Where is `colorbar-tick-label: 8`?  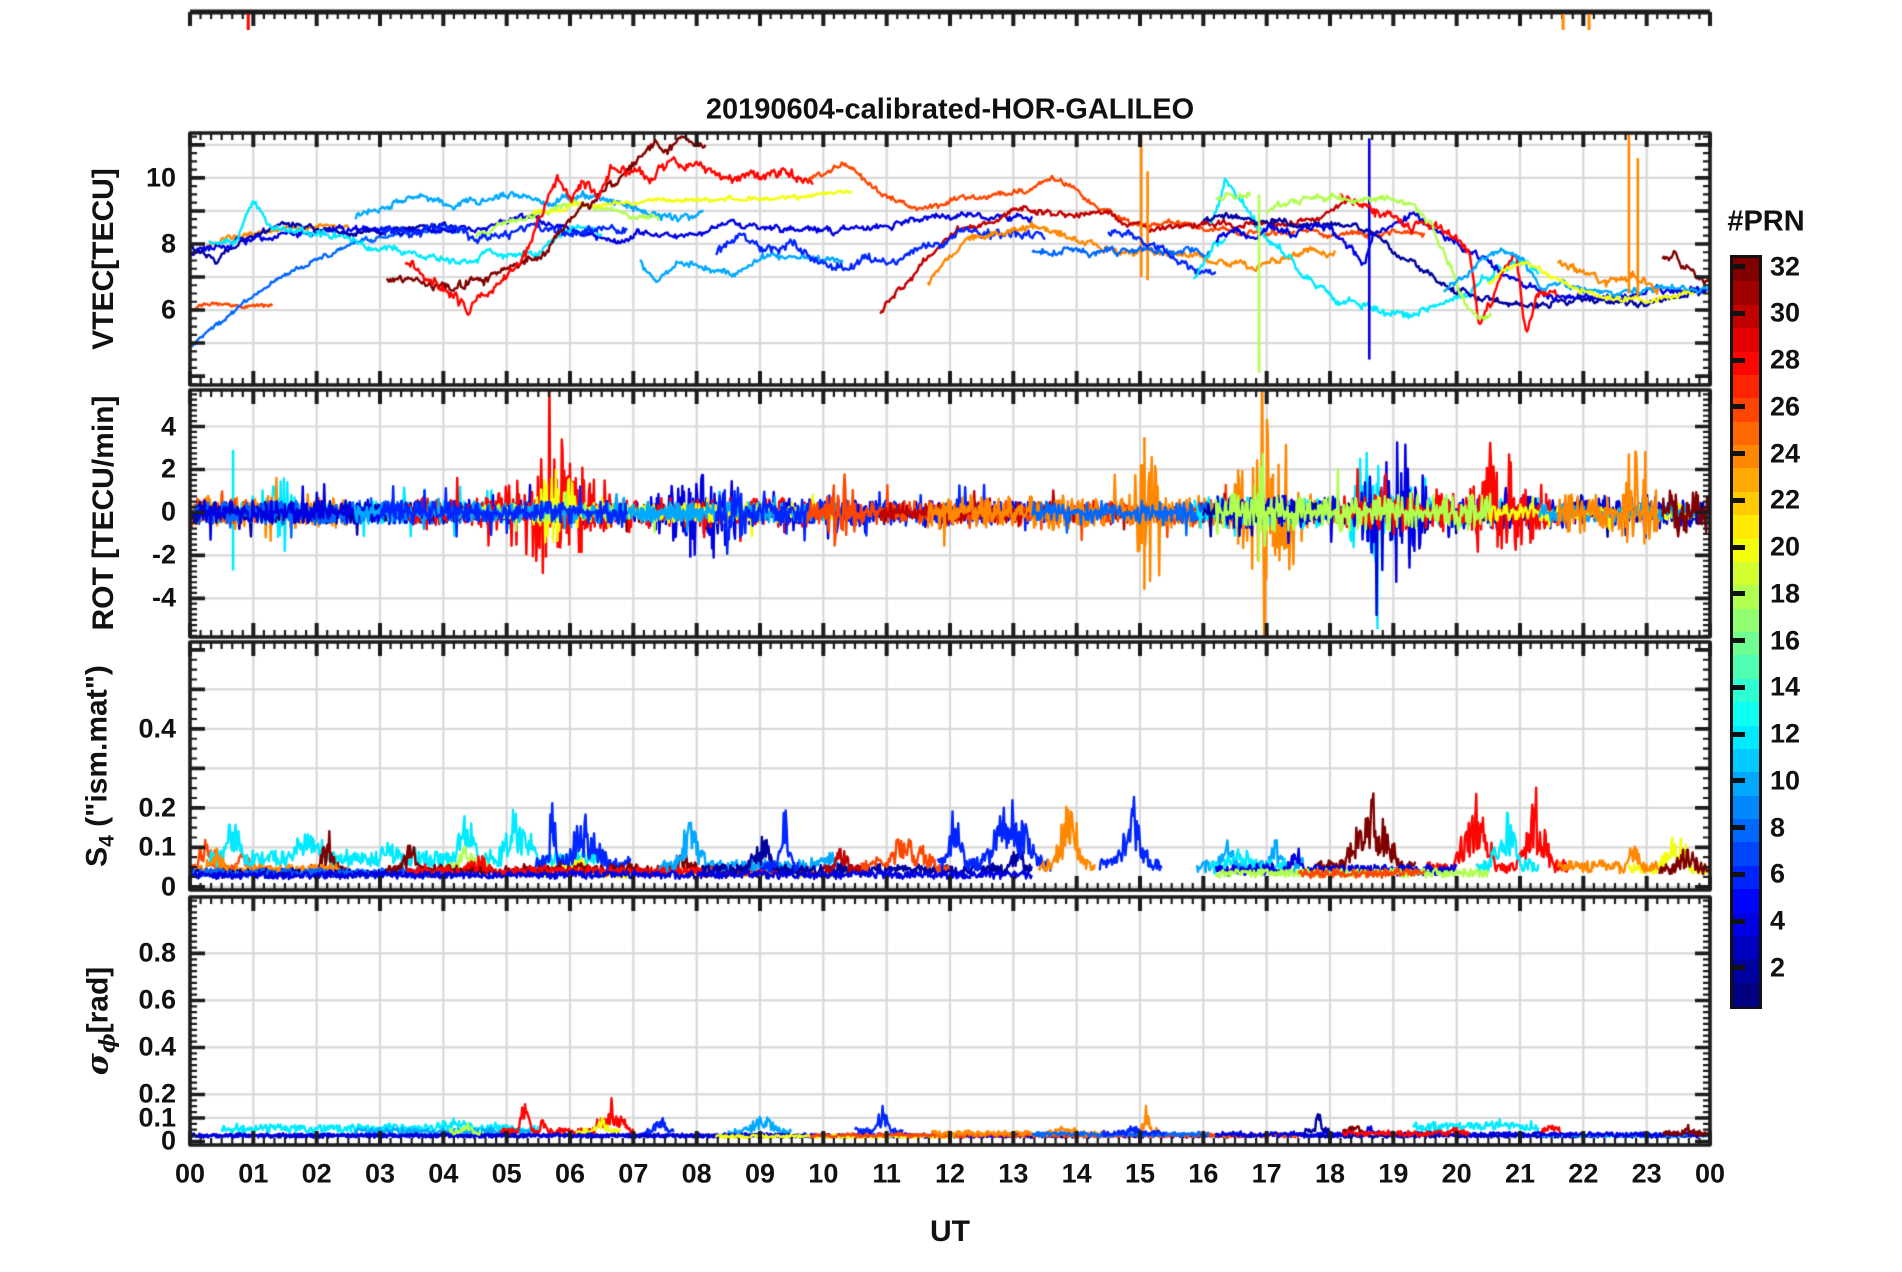
colorbar-tick-label: 8 is located at coordinates (1778, 827).